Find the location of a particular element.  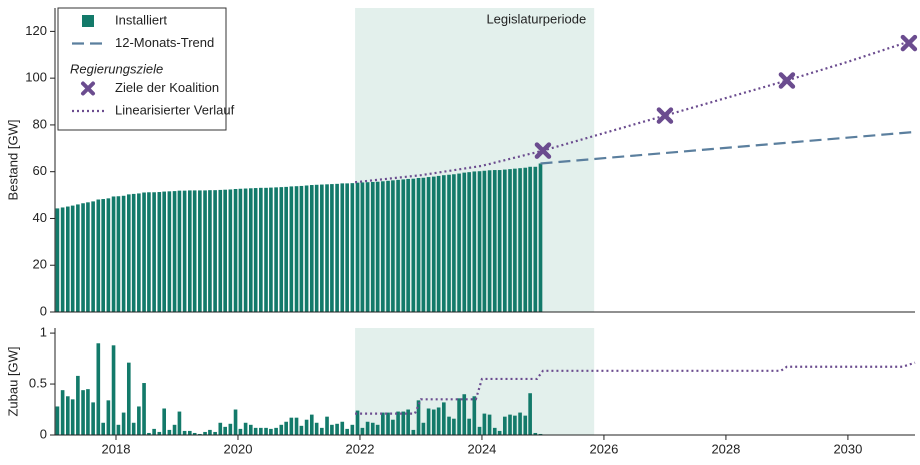

y-tick-label: 0 is located at coordinates (43, 433).